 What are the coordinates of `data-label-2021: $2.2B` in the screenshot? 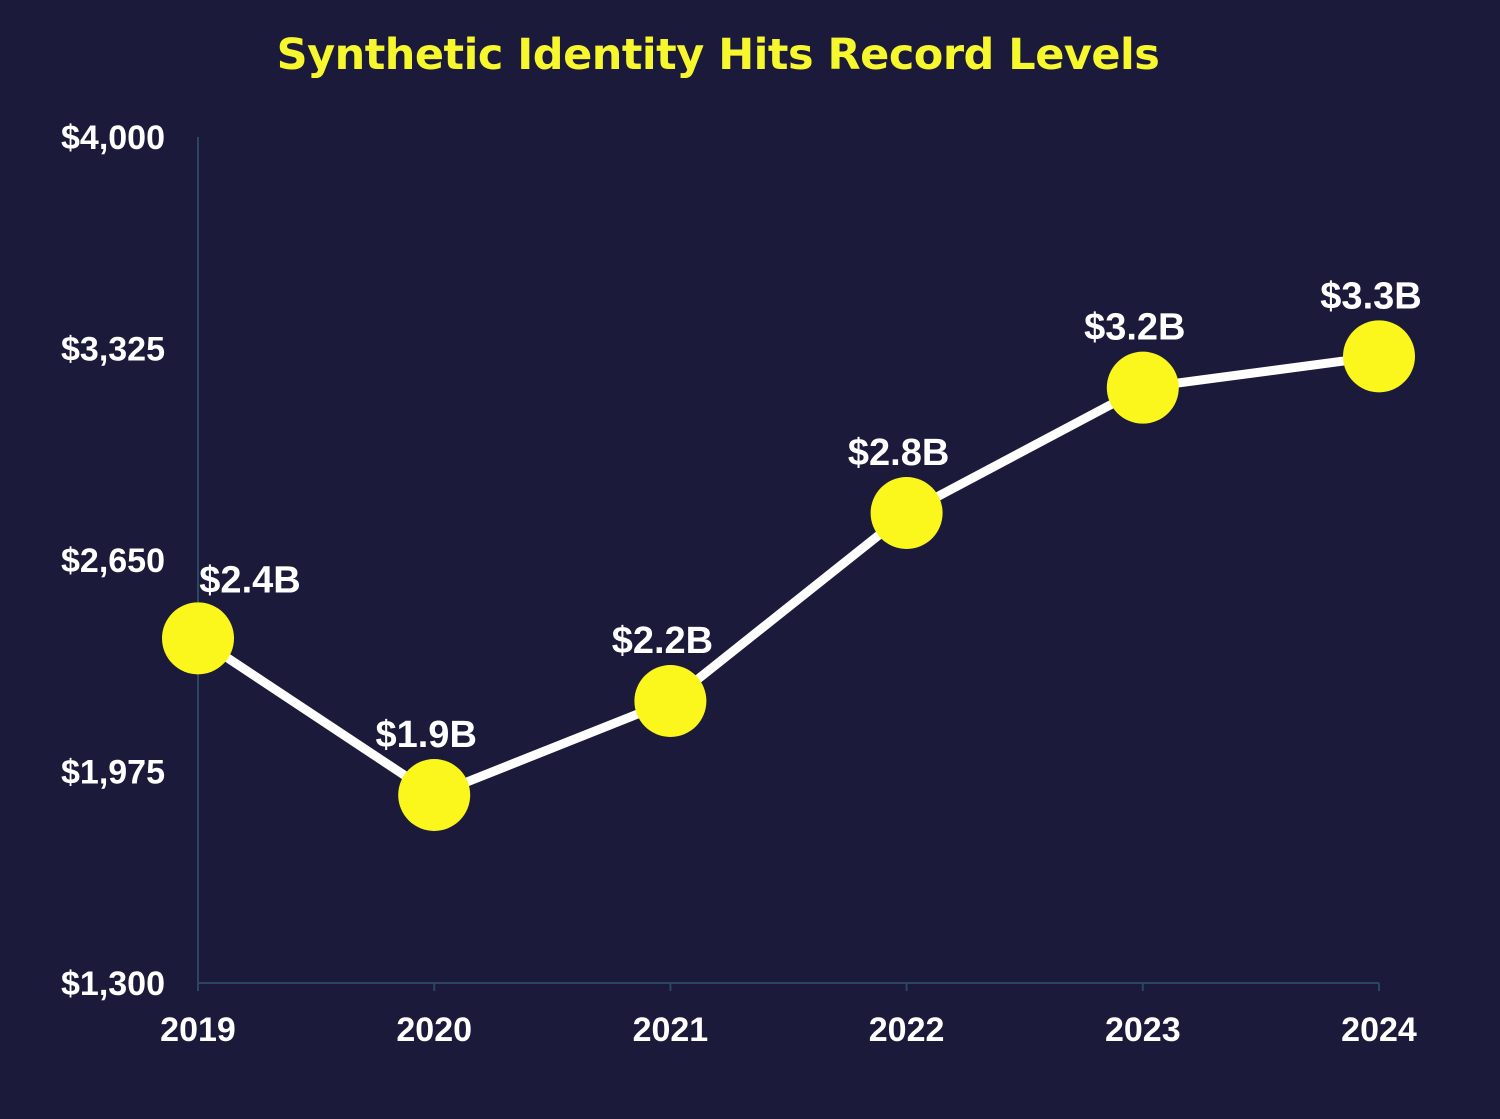 It's located at (662, 641).